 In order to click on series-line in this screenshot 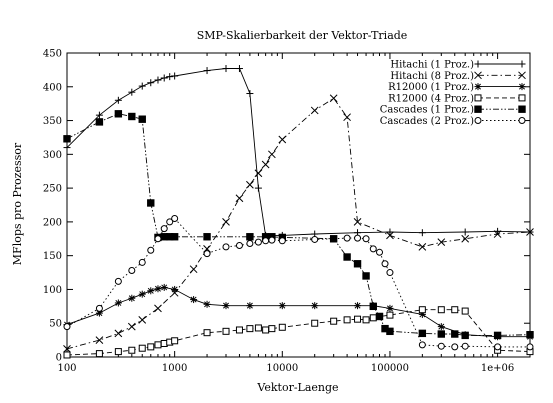, I will do `click(298, 312)`.